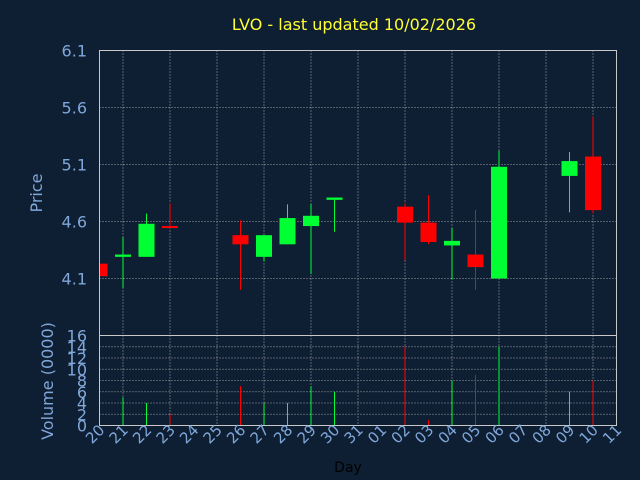 The height and width of the screenshot is (480, 640). What do you see at coordinates (77, 347) in the screenshot?
I see `volume-tick-label: 14` at bounding box center [77, 347].